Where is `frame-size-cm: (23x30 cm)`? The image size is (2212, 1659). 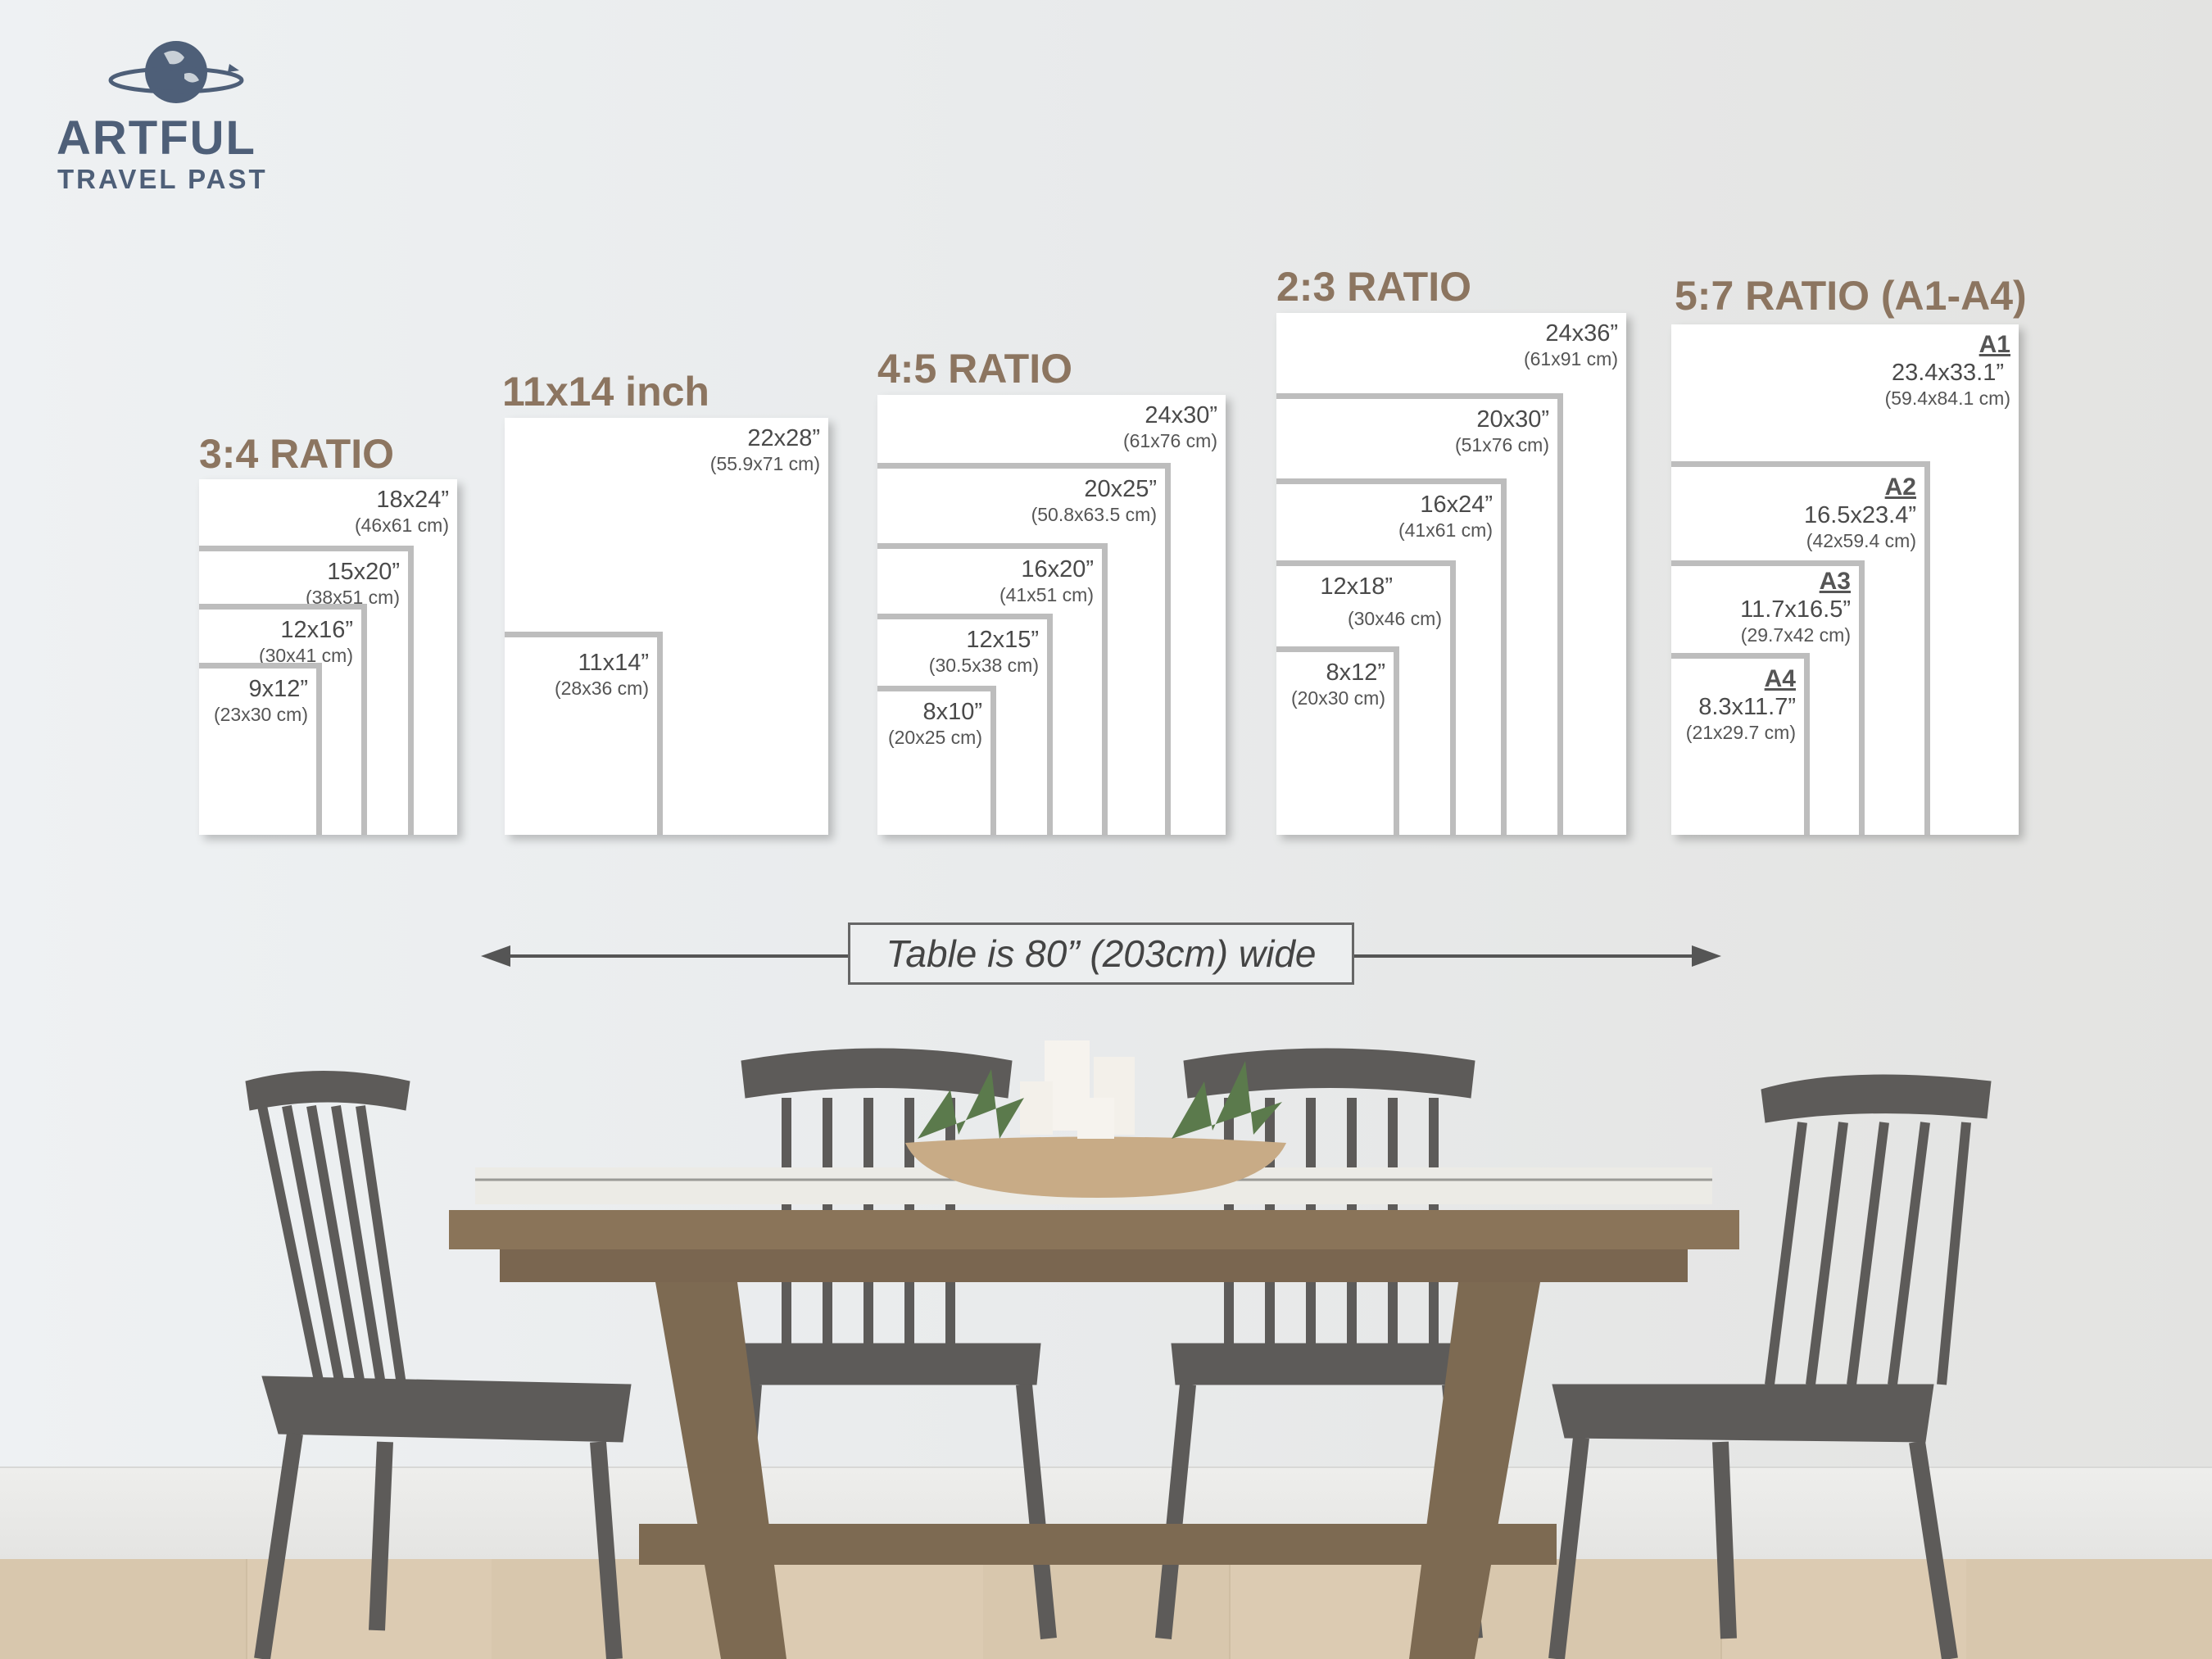 frame-size-cm: (23x30 cm) is located at coordinates (260, 714).